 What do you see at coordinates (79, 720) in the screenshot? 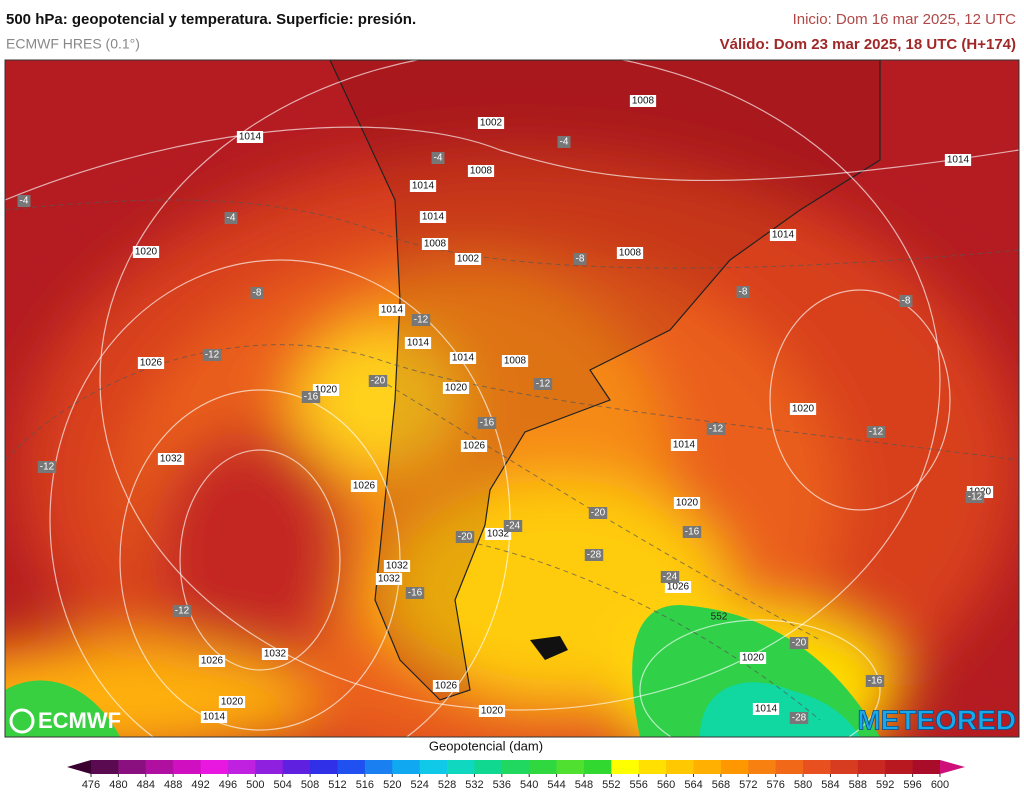
I see `logo-left: ECMWF` at bounding box center [79, 720].